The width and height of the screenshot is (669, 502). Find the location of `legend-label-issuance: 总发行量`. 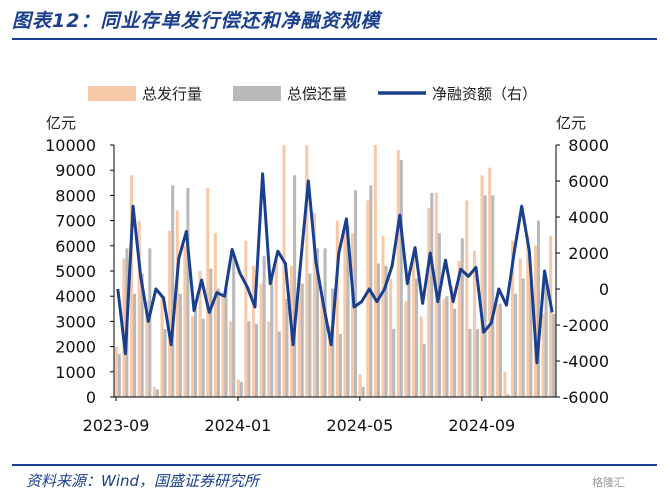

legend-label-issuance: 总发行量 is located at coordinates (172, 94).